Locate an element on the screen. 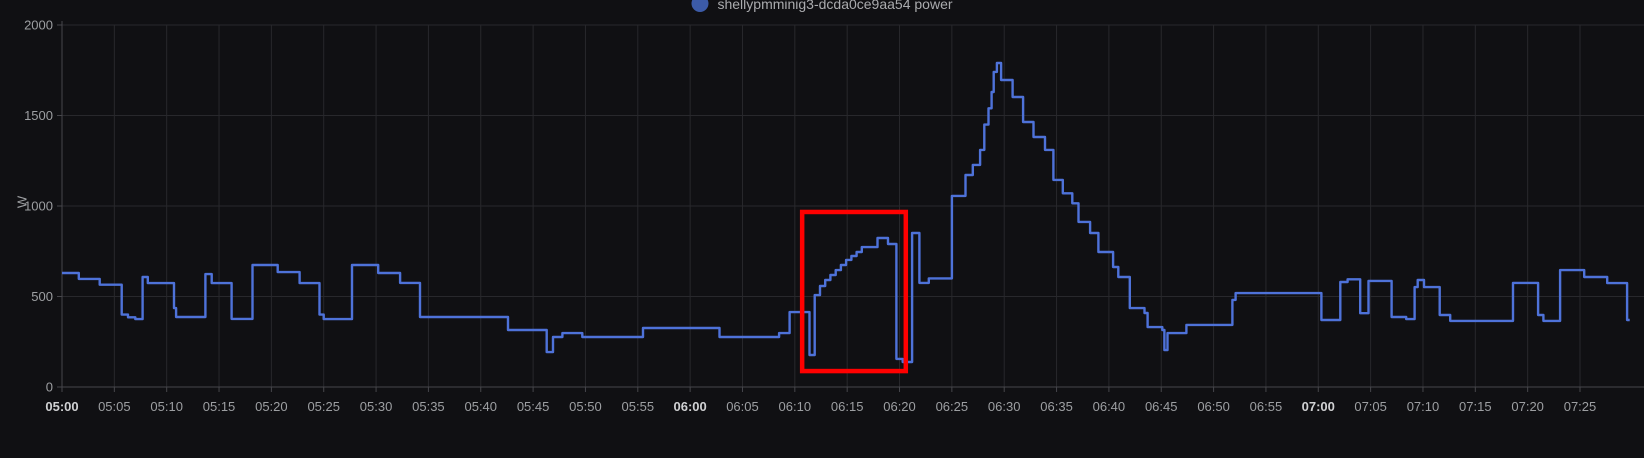  x-tick-label: 07:00 is located at coordinates (1318, 406).